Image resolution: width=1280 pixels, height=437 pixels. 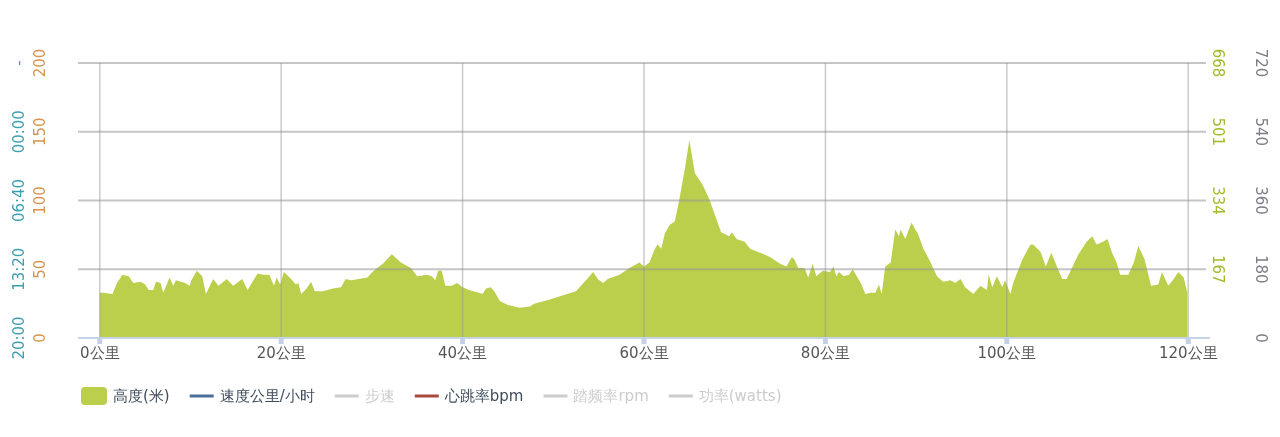 What do you see at coordinates (1218, 63) in the screenshot?
I see `y2-tick-label: 668` at bounding box center [1218, 63].